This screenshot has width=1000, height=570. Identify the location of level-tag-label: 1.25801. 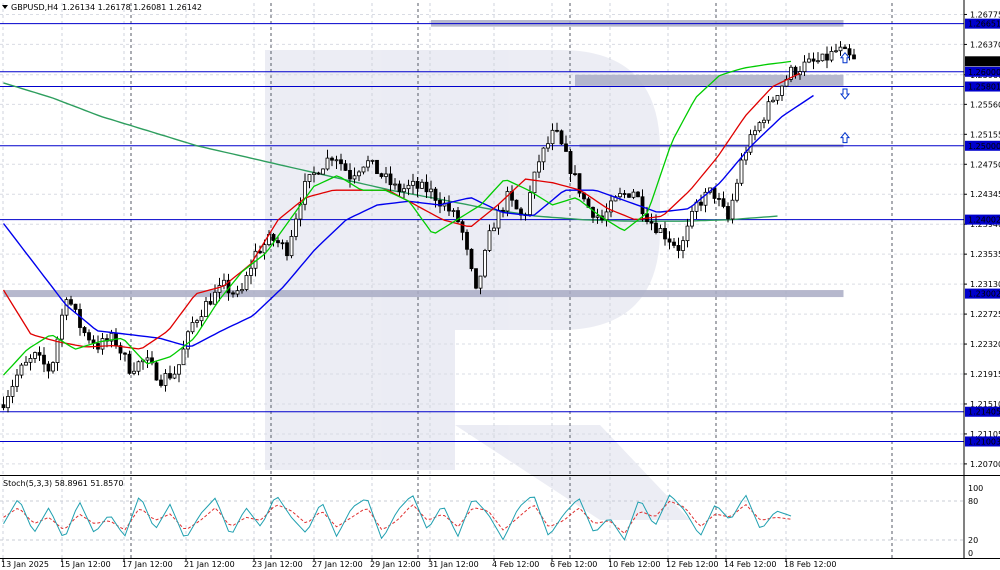
(984, 87).